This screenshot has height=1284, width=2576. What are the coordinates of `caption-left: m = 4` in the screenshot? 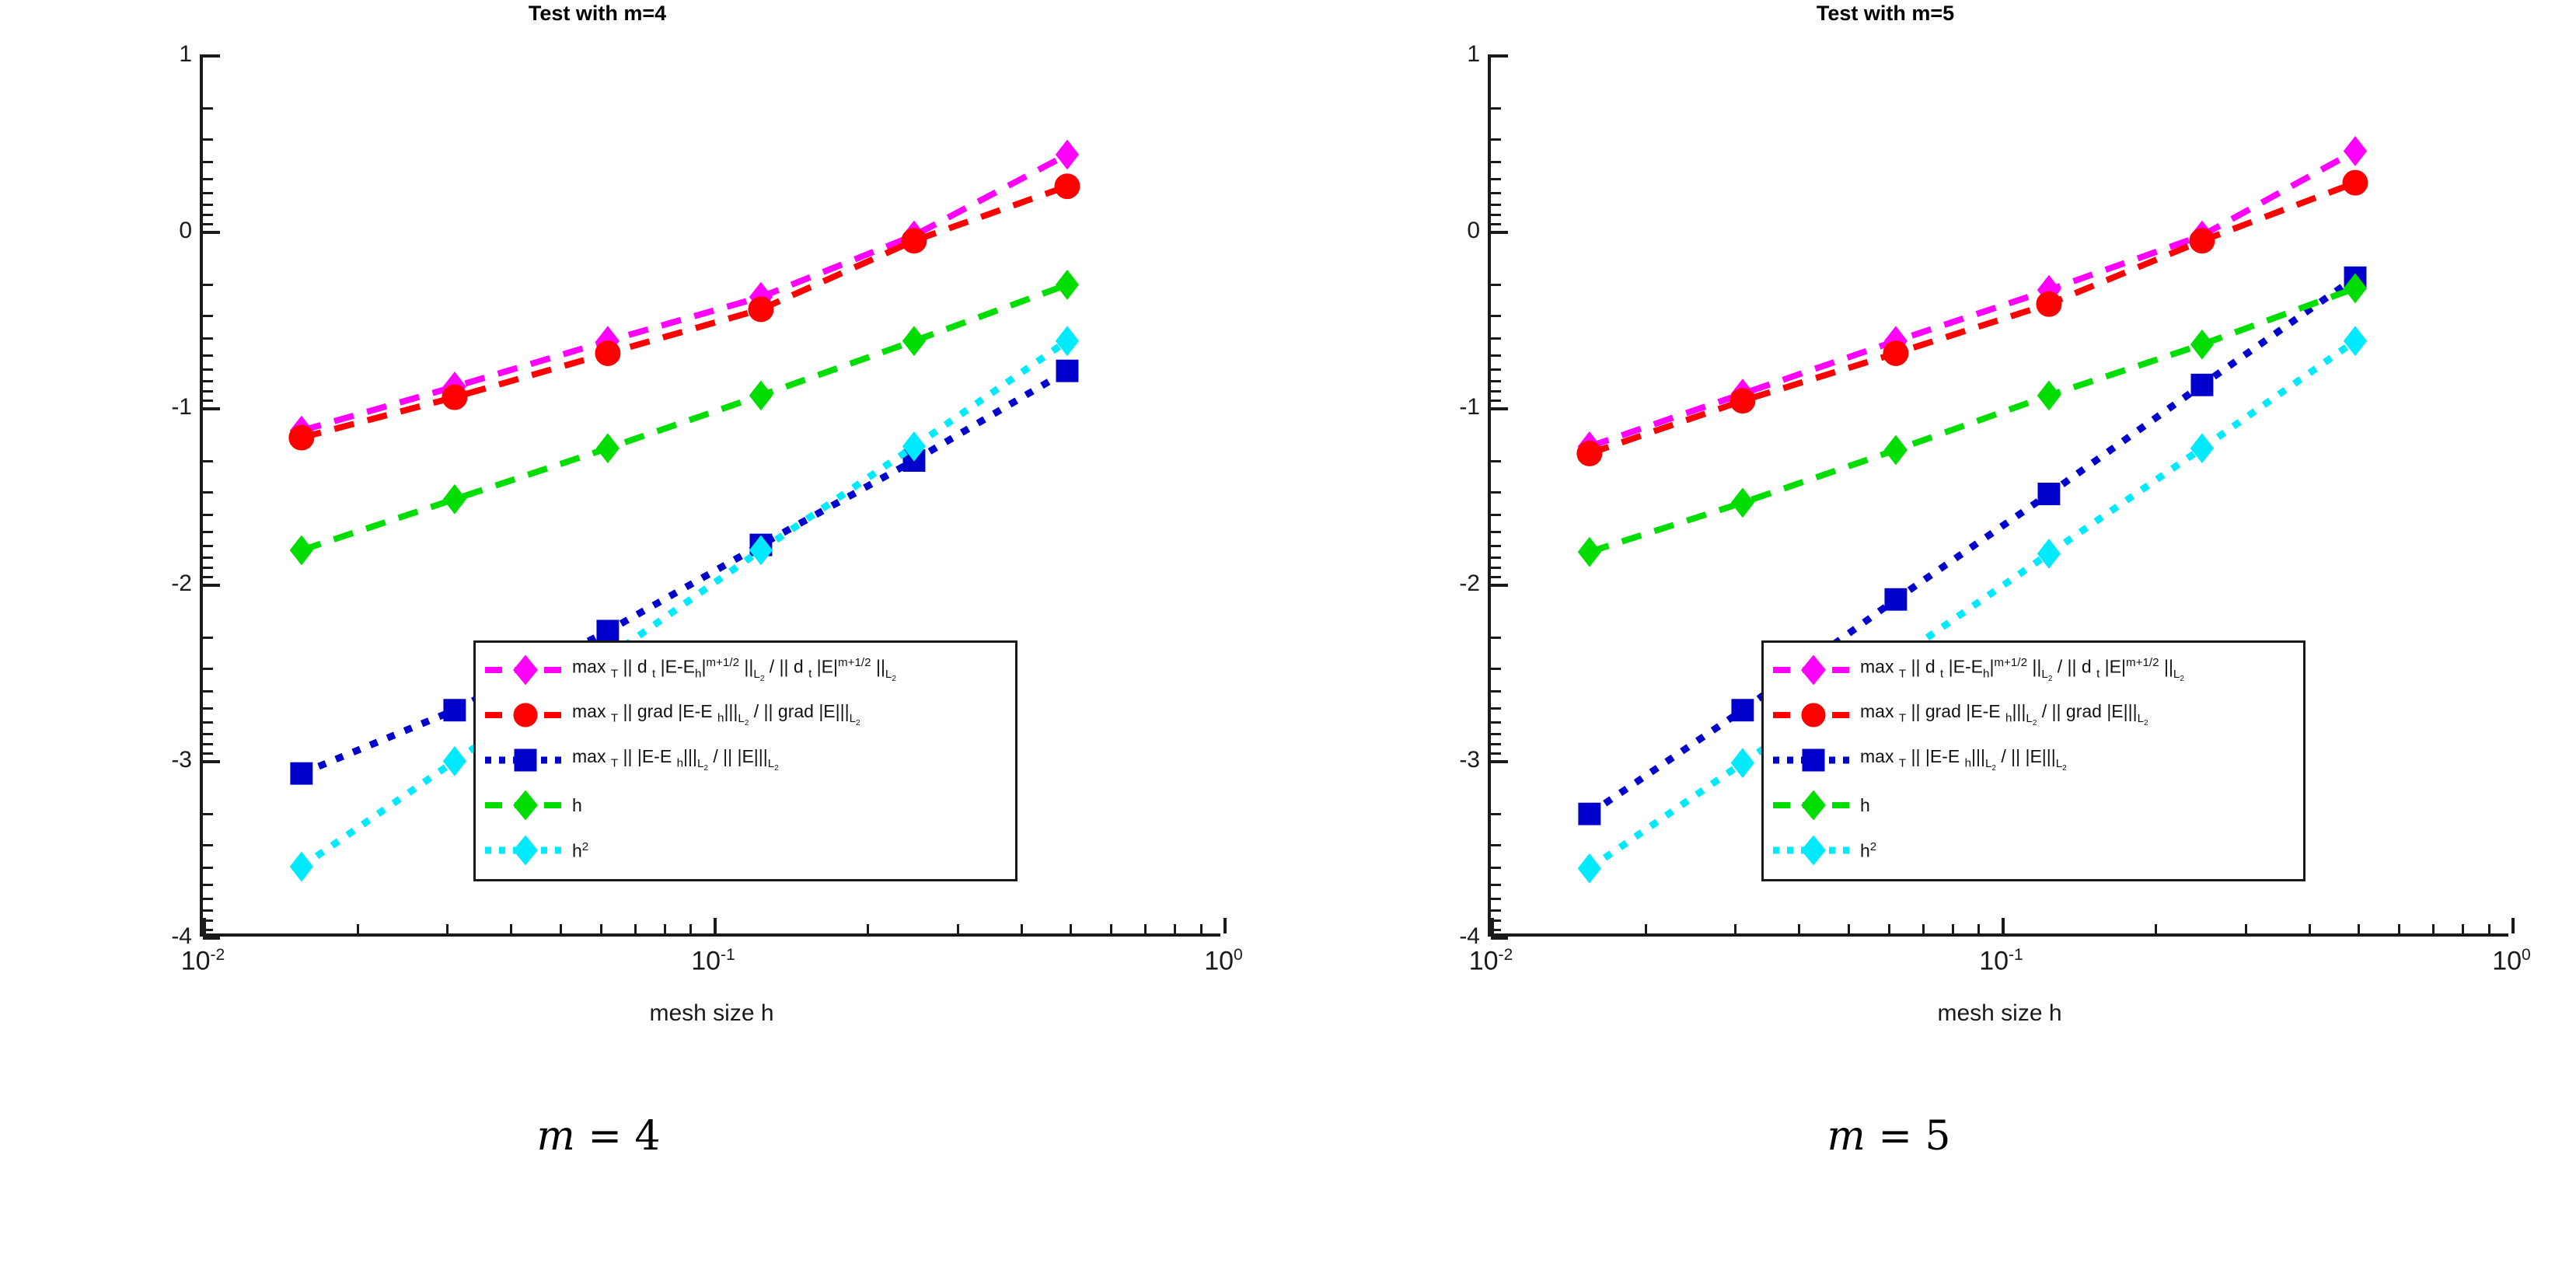 It's located at (599, 1136).